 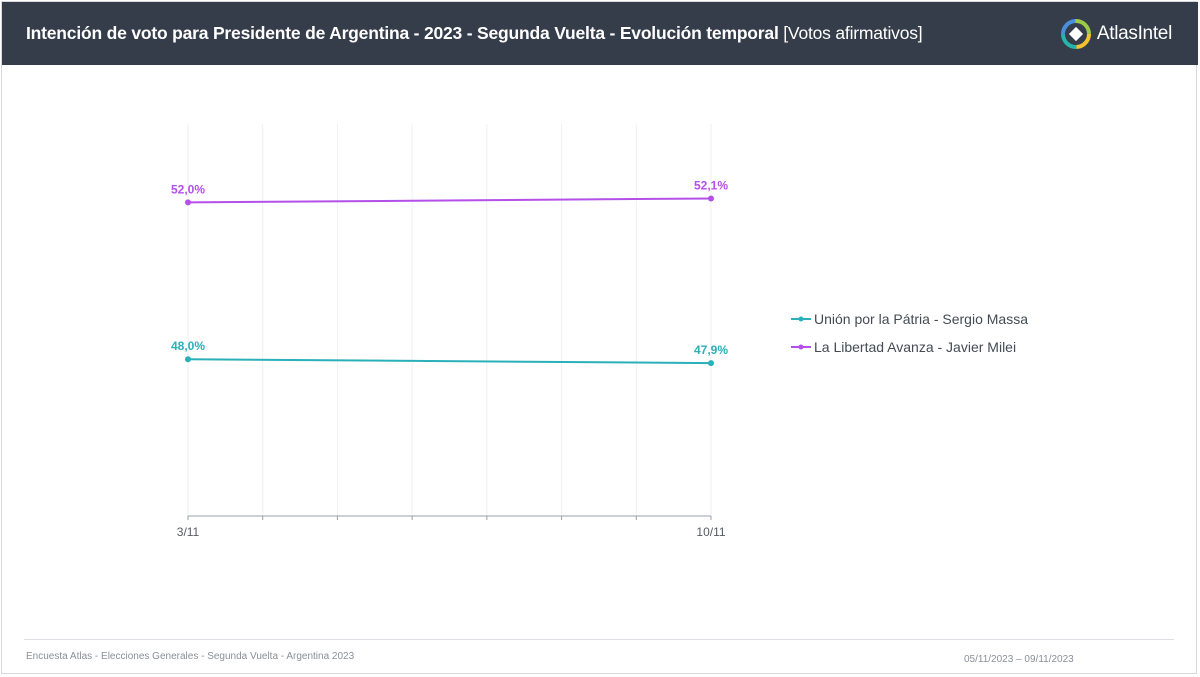 What do you see at coordinates (850, 33) in the screenshot?
I see `chart-subtitle: [Votos afirmativos]` at bounding box center [850, 33].